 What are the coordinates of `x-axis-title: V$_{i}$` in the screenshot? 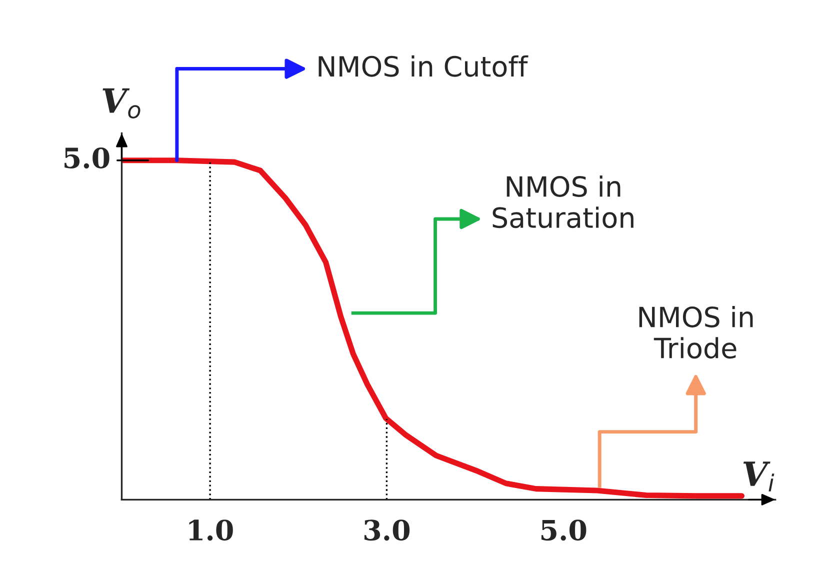 It's located at (758, 477).